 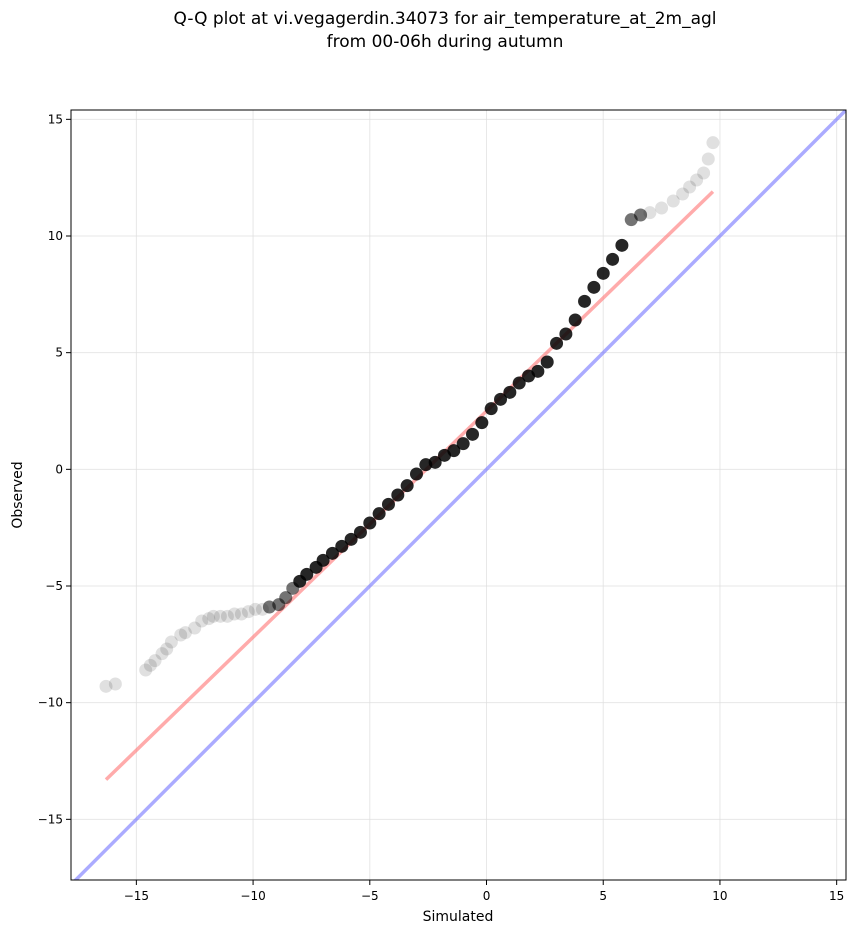 What do you see at coordinates (370, 896) in the screenshot?
I see `x-tick-label-2: −5` at bounding box center [370, 896].